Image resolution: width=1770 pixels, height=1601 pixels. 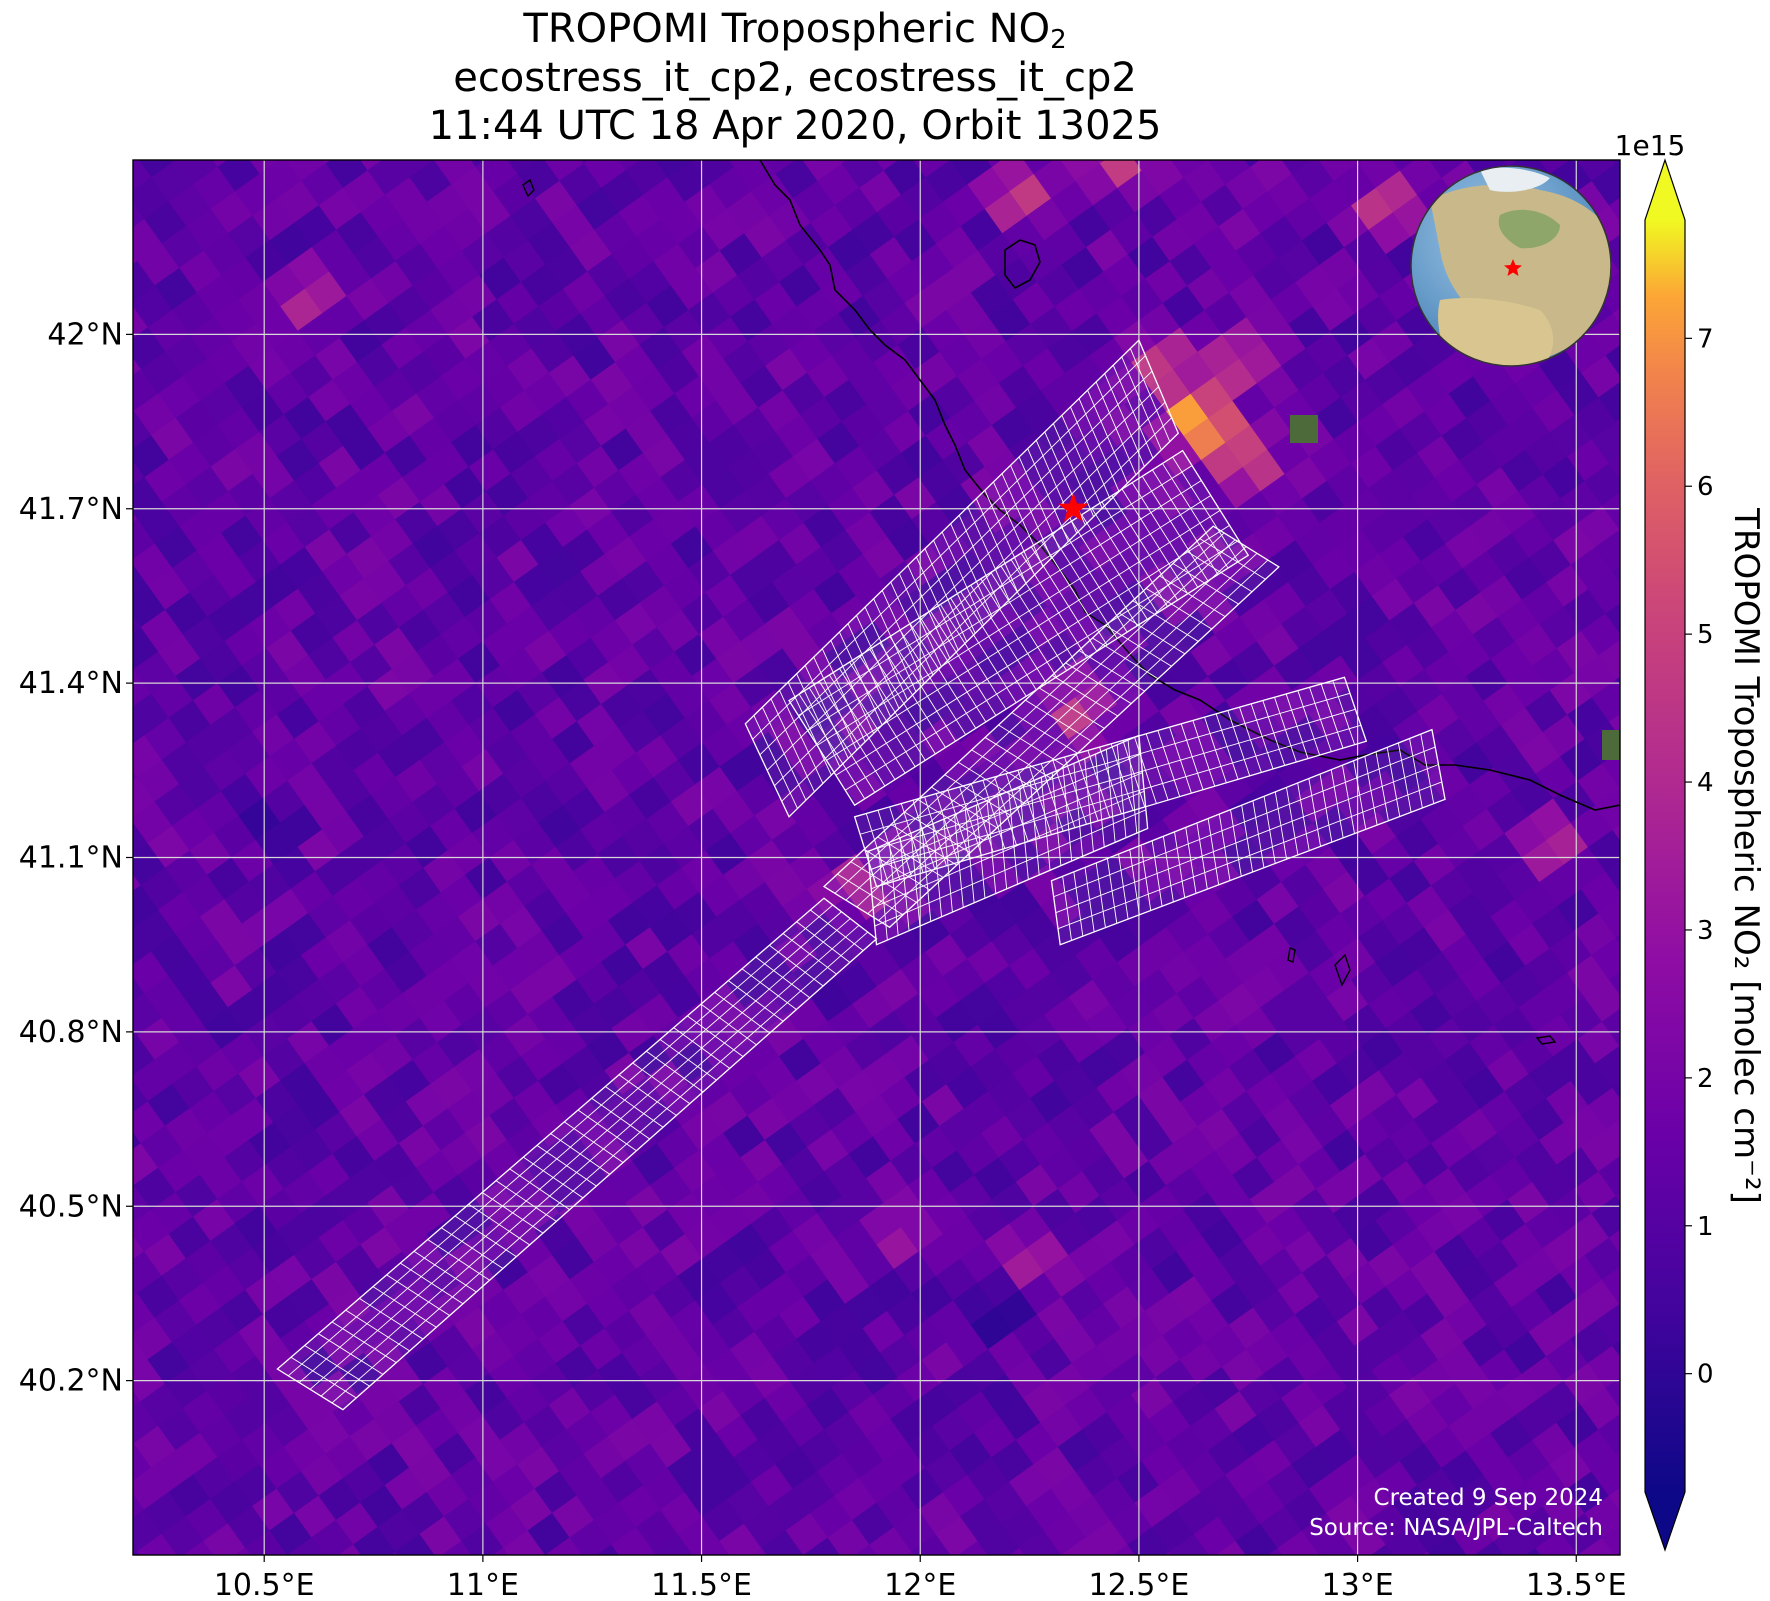 I want to click on map-subtitle-instrument: ecostress_it_cp2, ecostress_it_cp2, so click(x=795, y=78).